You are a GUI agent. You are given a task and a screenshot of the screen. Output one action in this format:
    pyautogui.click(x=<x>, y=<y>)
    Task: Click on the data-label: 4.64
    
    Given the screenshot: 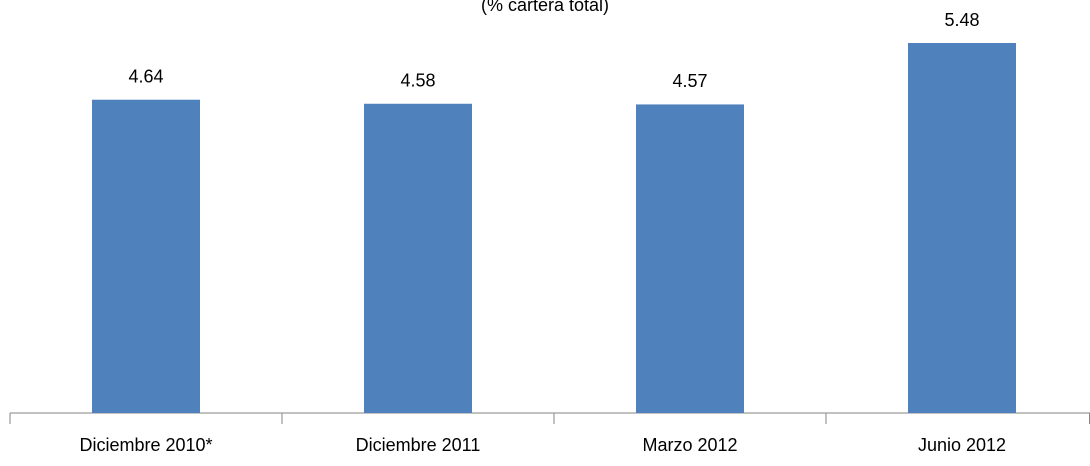 What is the action you would take?
    pyautogui.click(x=145, y=76)
    